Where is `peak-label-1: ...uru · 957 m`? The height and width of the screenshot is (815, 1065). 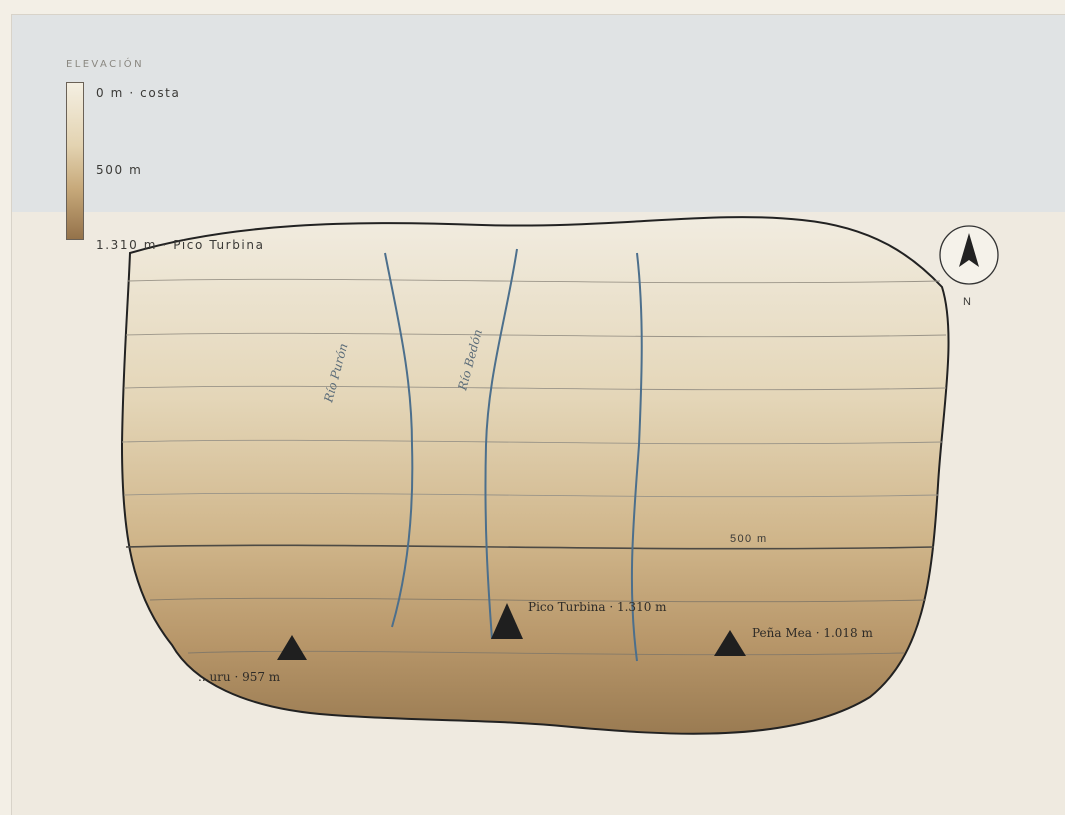
peak-label-1: ...uru · 957 m is located at coordinates (239, 677).